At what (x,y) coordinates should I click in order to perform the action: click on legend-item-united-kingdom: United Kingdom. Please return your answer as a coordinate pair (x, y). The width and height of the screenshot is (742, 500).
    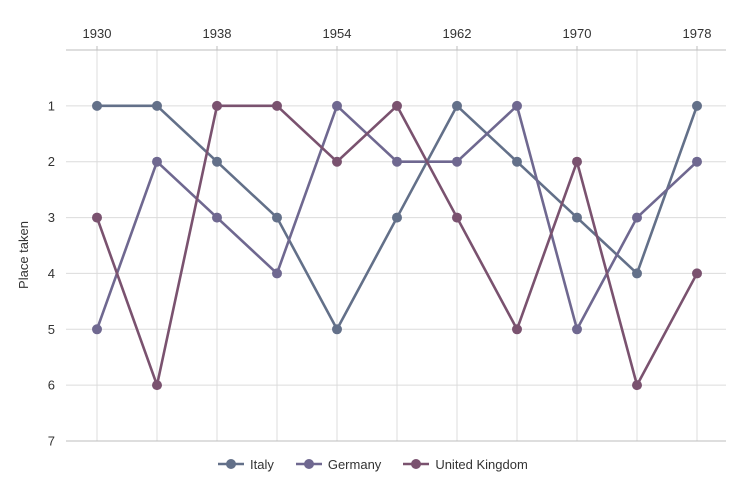
    Looking at the image, I should click on (465, 464).